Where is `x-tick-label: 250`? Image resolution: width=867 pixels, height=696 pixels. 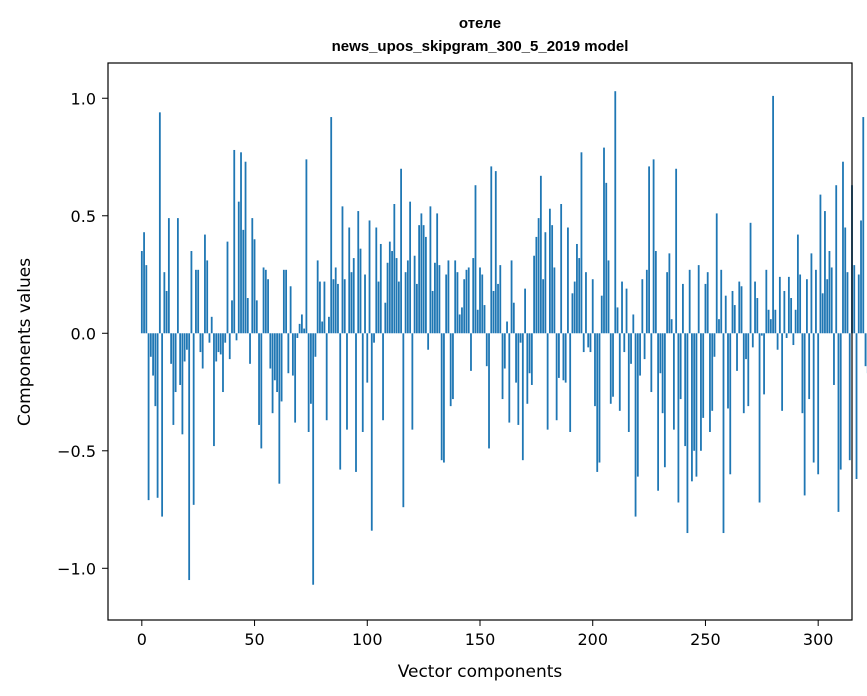
x-tick-label: 250 is located at coordinates (705, 639).